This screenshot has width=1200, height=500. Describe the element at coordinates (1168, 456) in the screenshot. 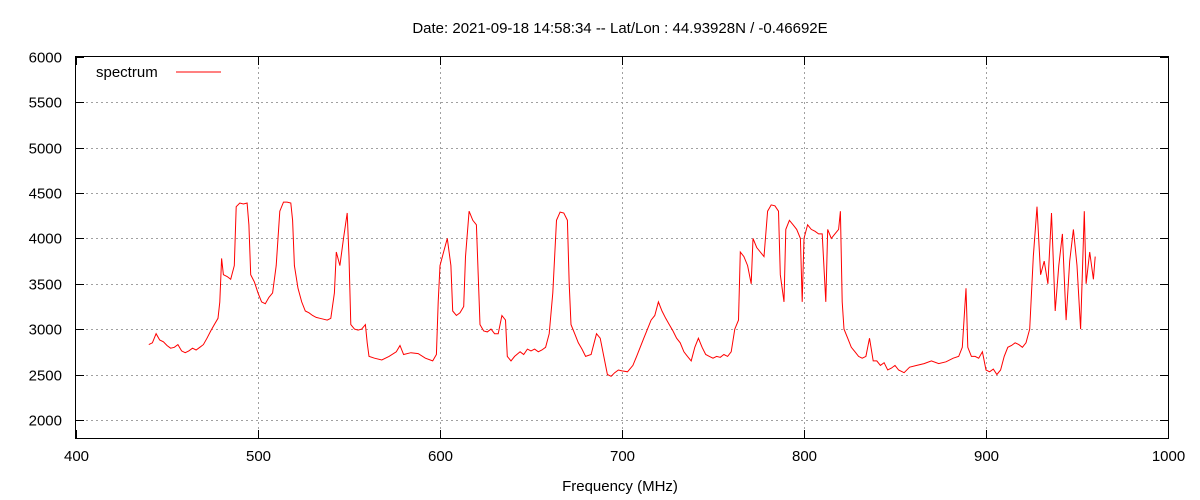

I see `x-tick-label-1000: 1000` at that location.